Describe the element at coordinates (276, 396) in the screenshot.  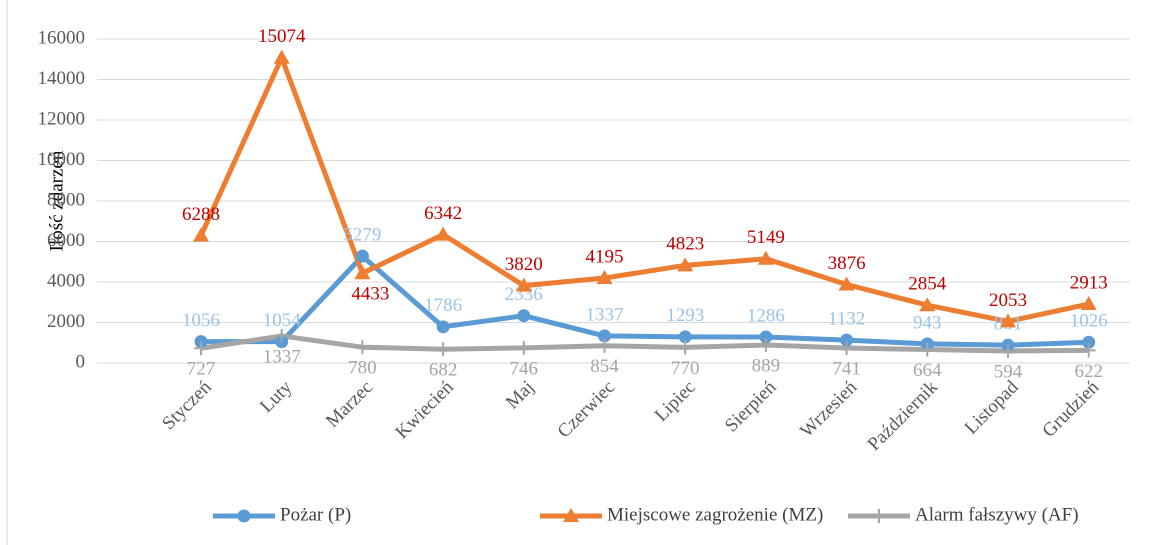
I see `x-tick-label: Luty` at that location.